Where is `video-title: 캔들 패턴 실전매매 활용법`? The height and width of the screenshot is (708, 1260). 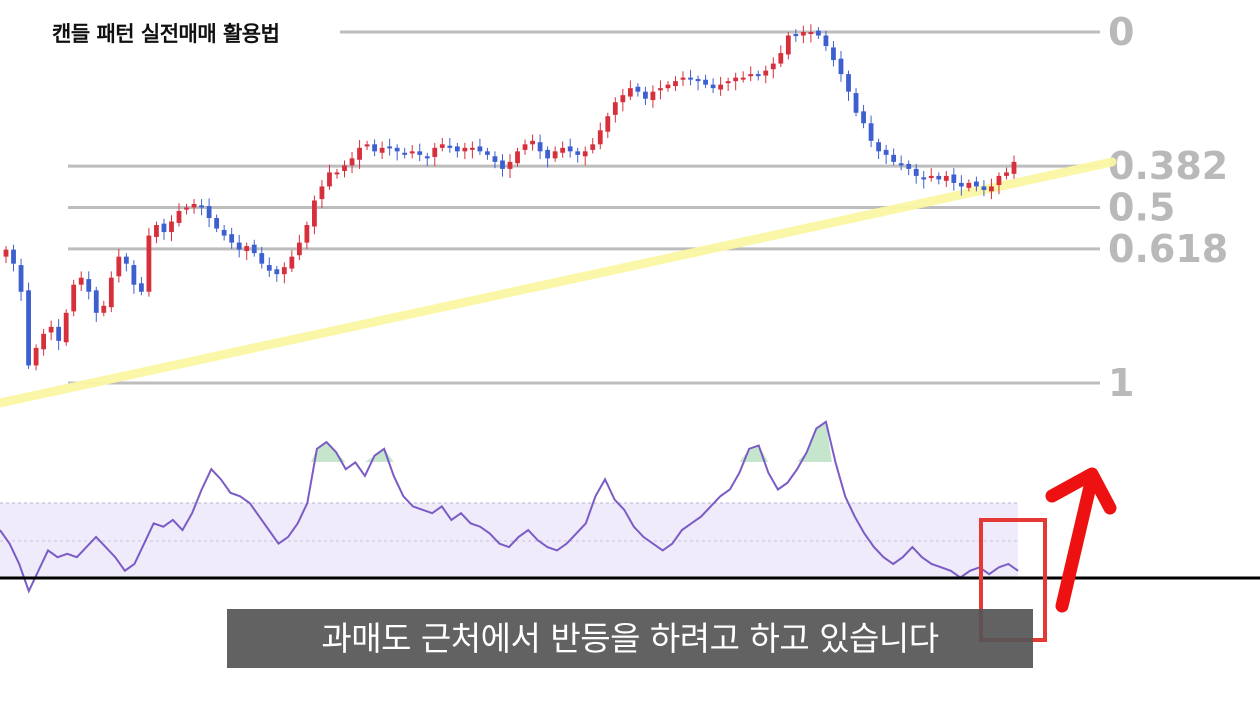 video-title: 캔들 패턴 실전매매 활용법 is located at coordinates (166, 33).